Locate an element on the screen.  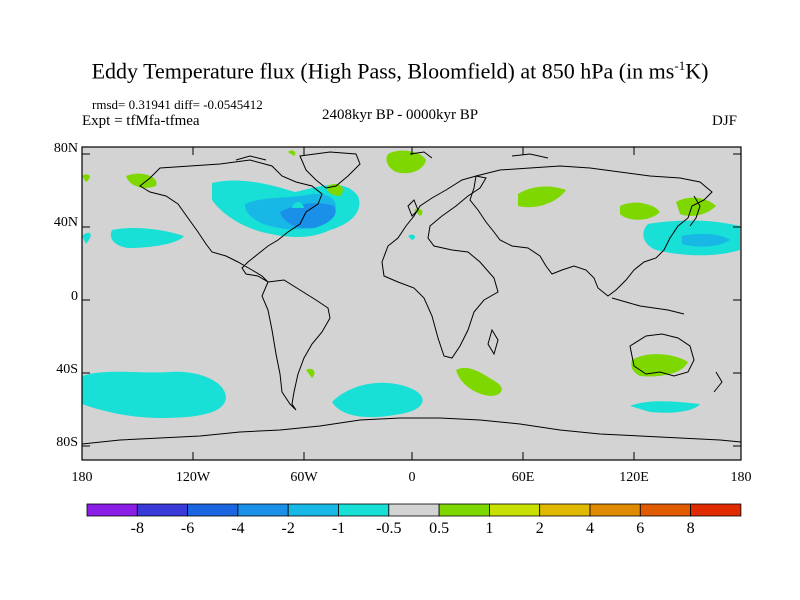
x-tick-60w: 60W is located at coordinates (304, 477).